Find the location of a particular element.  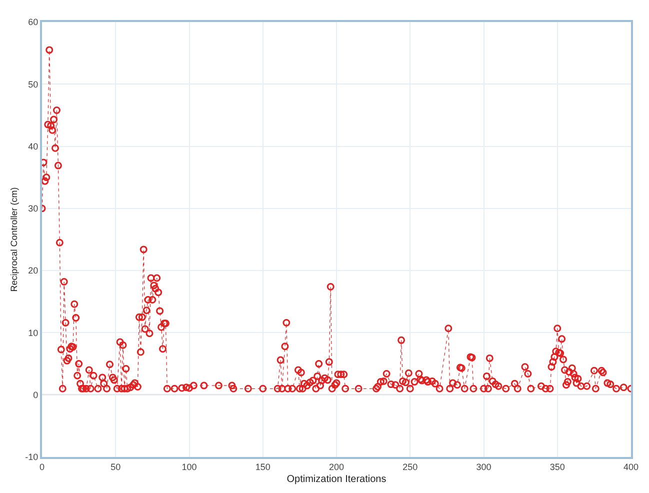

x-tick-label: 150 is located at coordinates (262, 467).